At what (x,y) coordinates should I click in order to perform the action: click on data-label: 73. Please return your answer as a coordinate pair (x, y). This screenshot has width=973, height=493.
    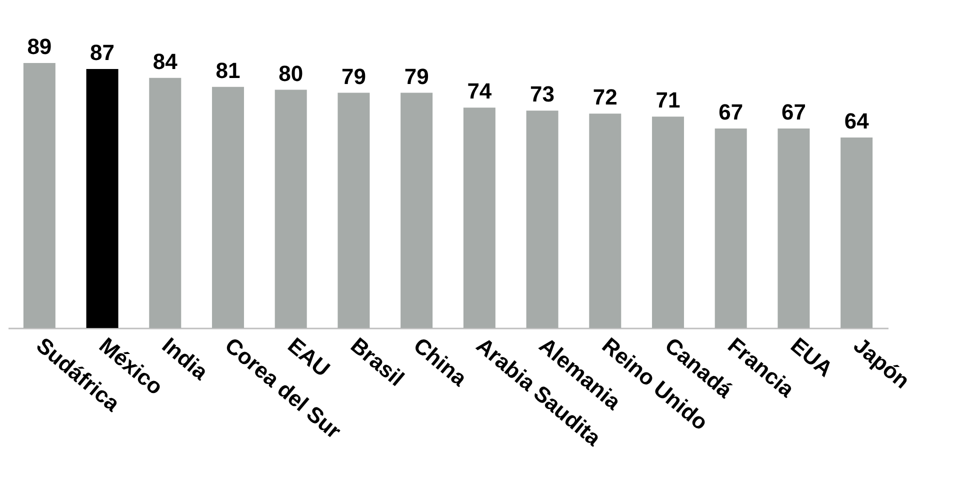
    Looking at the image, I should click on (542, 94).